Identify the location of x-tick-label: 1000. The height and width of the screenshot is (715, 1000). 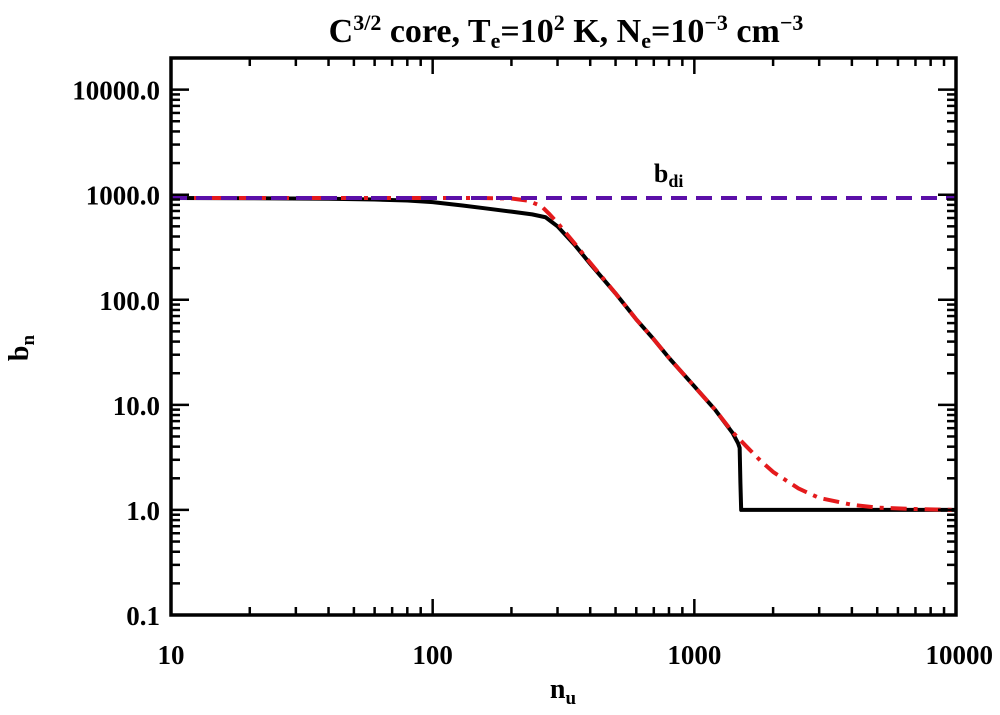
(694, 655).